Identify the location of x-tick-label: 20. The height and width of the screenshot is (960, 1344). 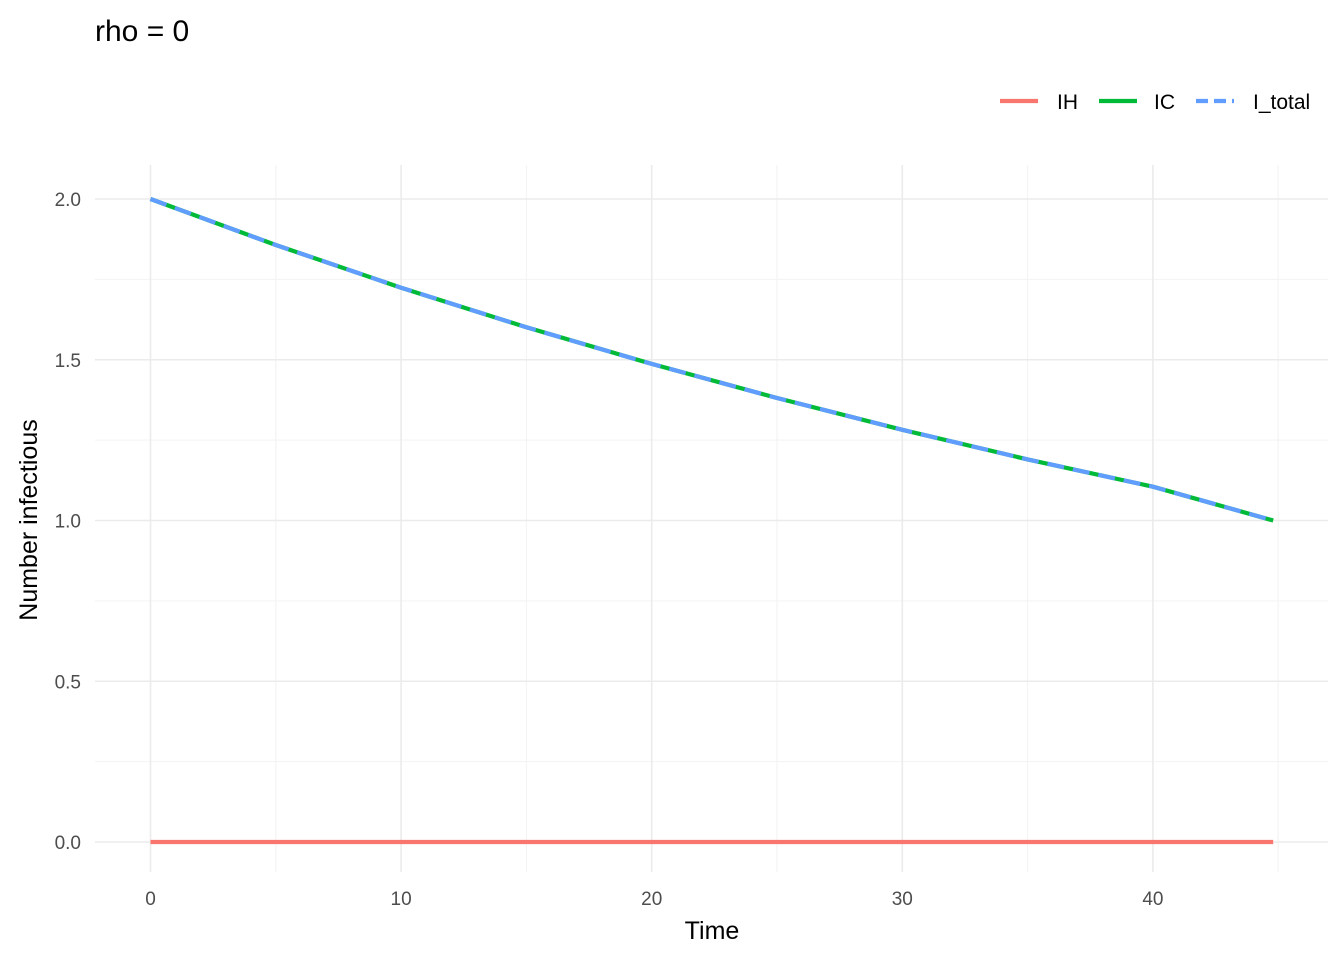
(651, 899).